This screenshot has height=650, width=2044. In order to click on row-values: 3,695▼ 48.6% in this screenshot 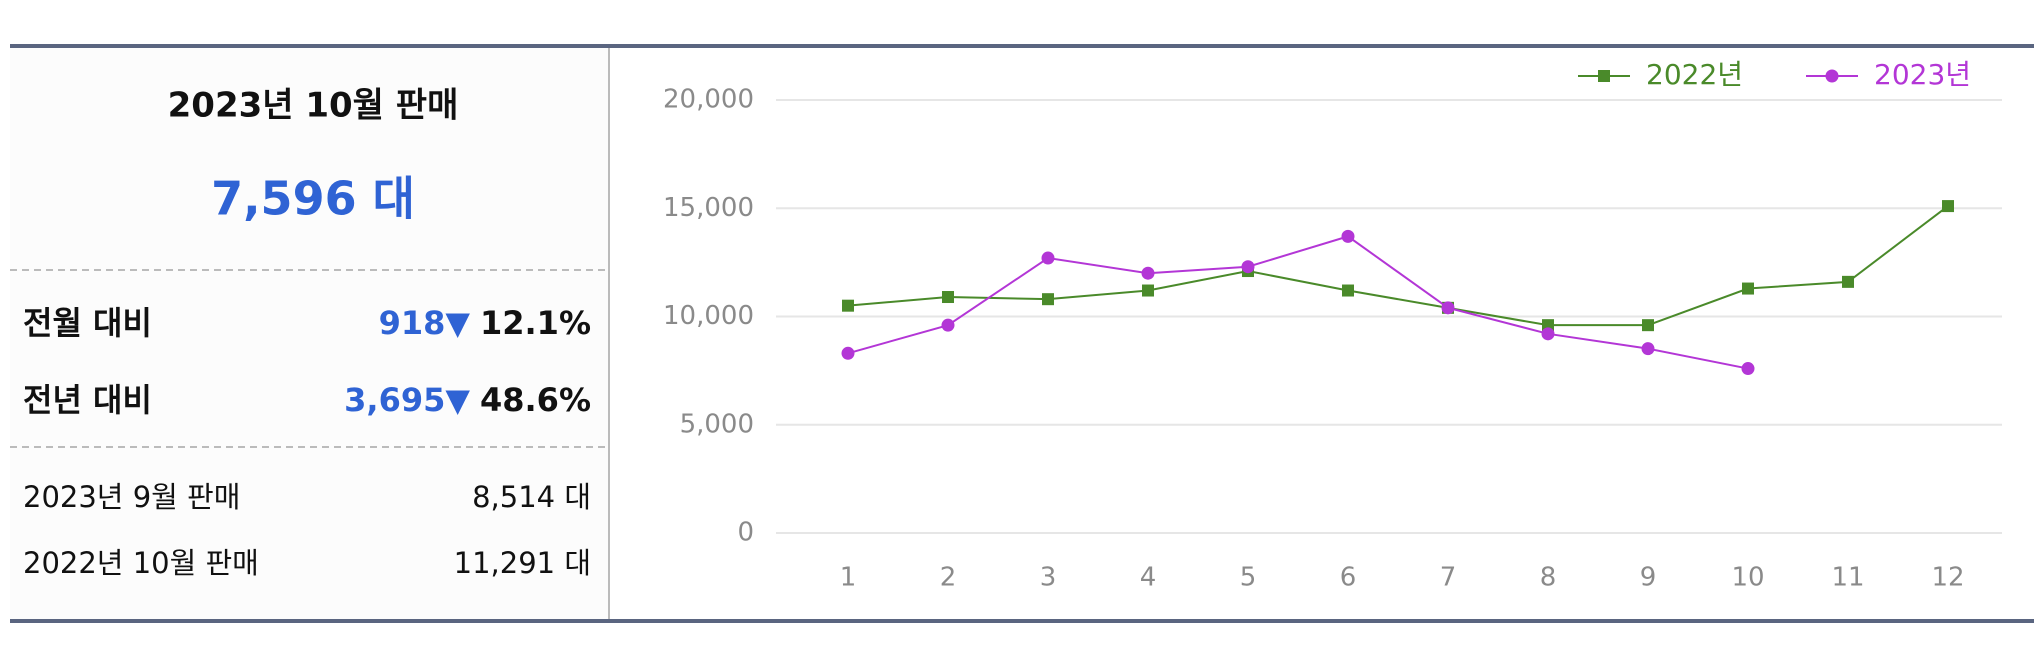, I will do `click(467, 400)`.